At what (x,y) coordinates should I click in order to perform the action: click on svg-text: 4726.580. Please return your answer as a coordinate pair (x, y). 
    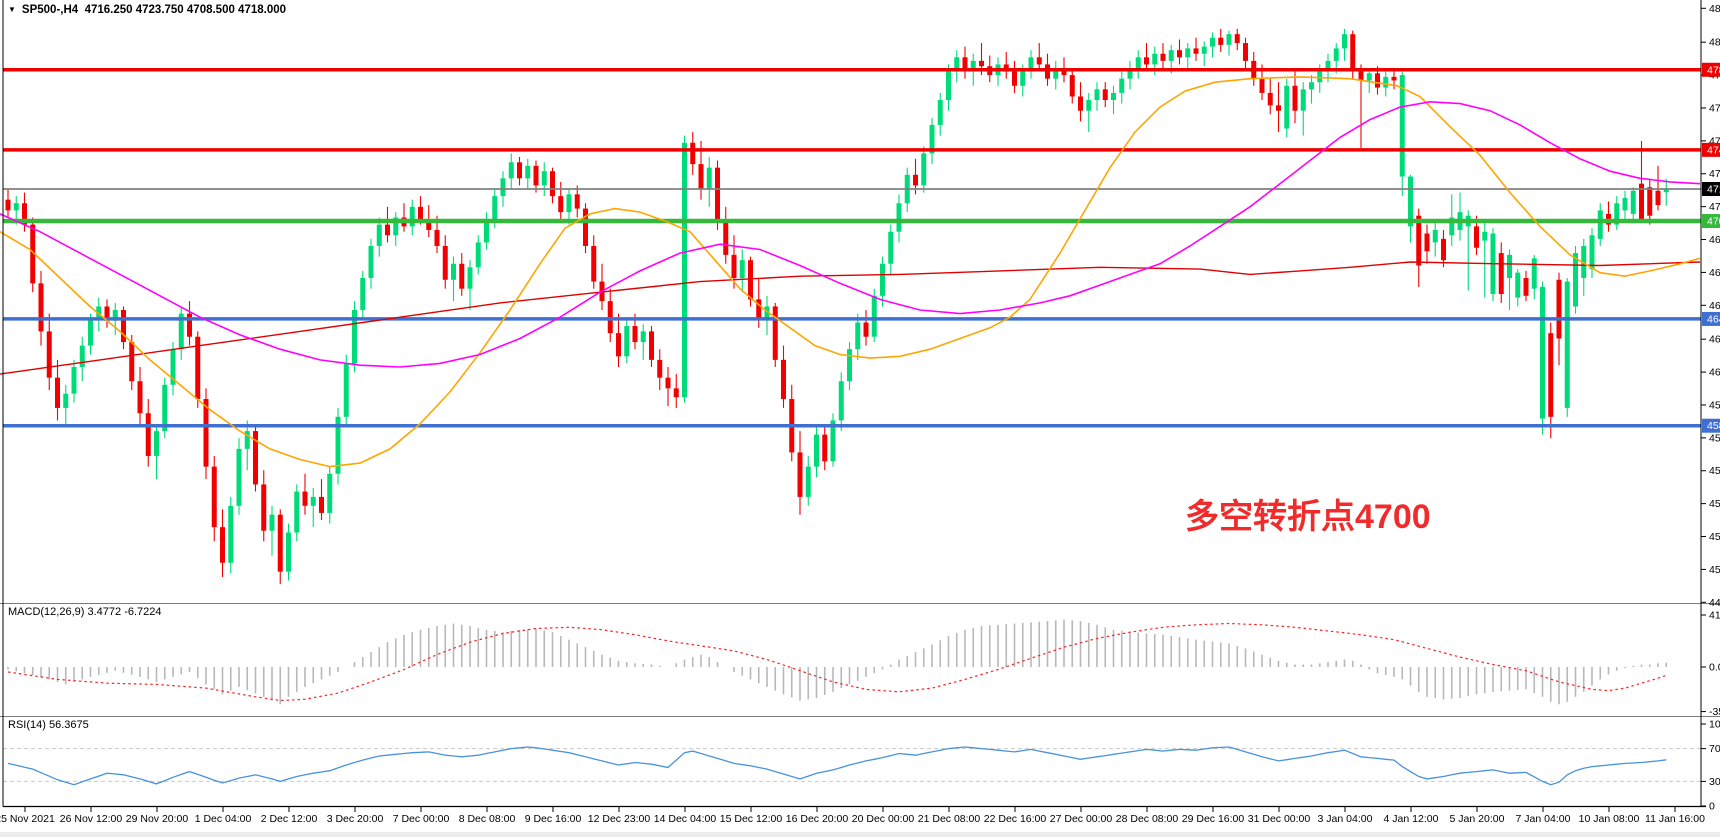
    Looking at the image, I should click on (1714, 174).